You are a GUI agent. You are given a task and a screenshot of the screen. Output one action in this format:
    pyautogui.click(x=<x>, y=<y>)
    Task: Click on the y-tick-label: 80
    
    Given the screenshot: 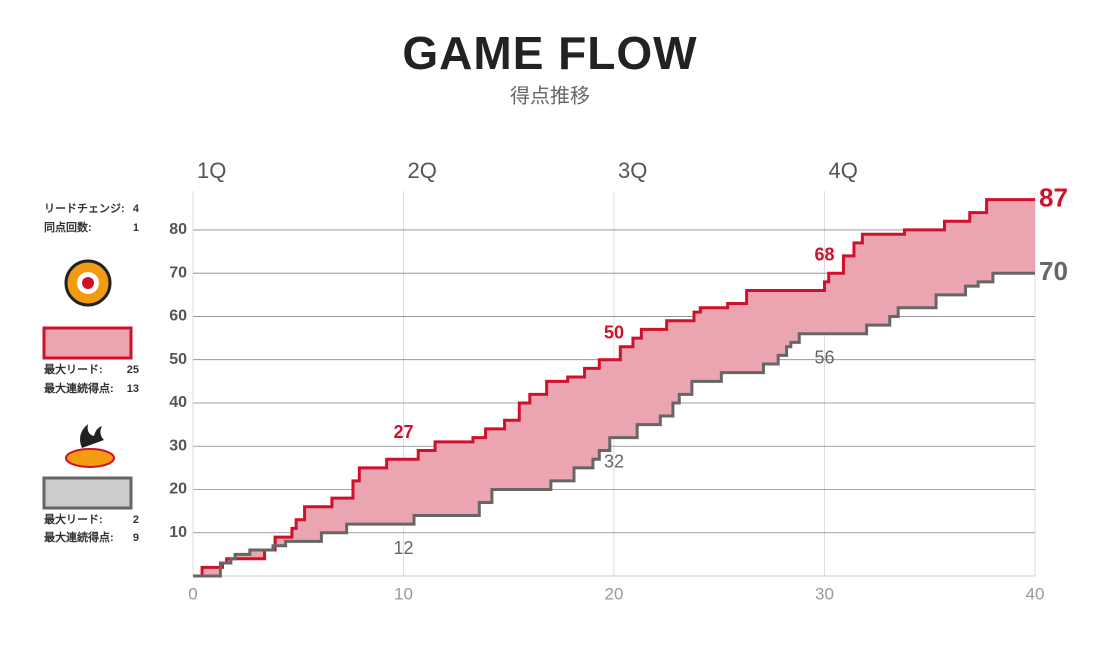 What is the action you would take?
    pyautogui.click(x=178, y=229)
    